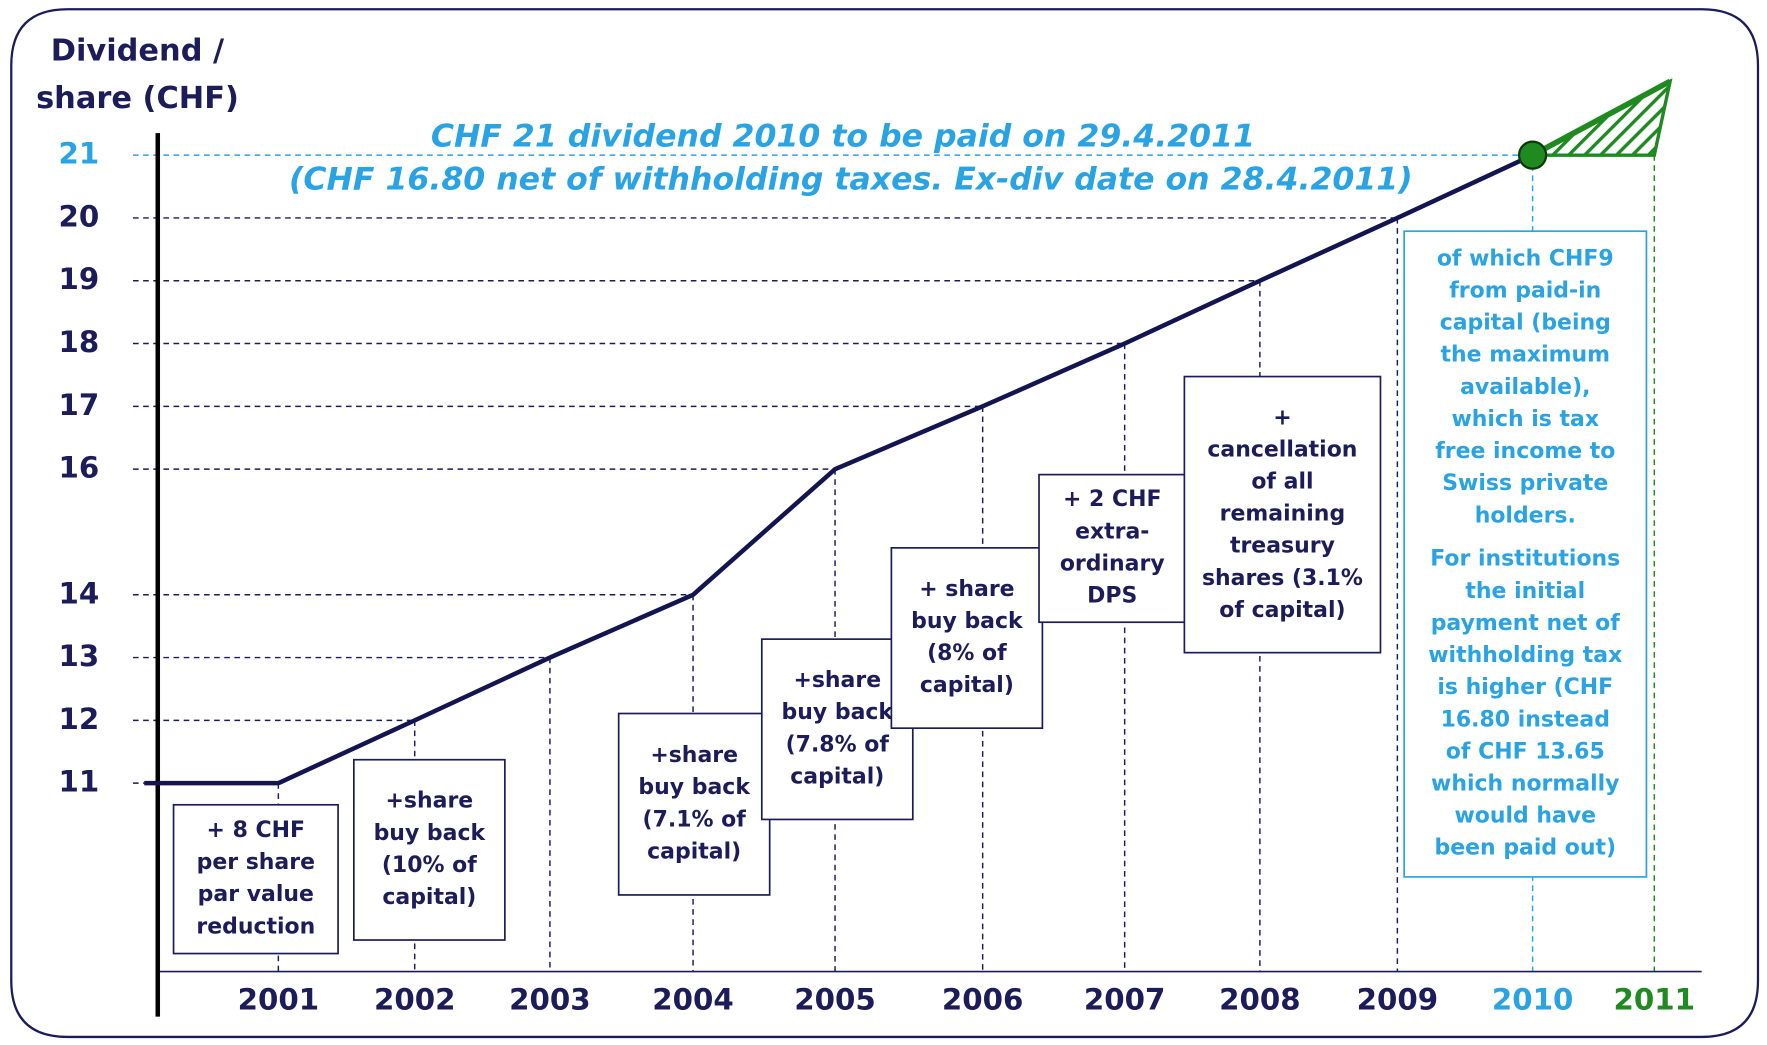 The width and height of the screenshot is (1767, 1045). What do you see at coordinates (138, 51) in the screenshot?
I see `y-axis-label: Dividend /` at bounding box center [138, 51].